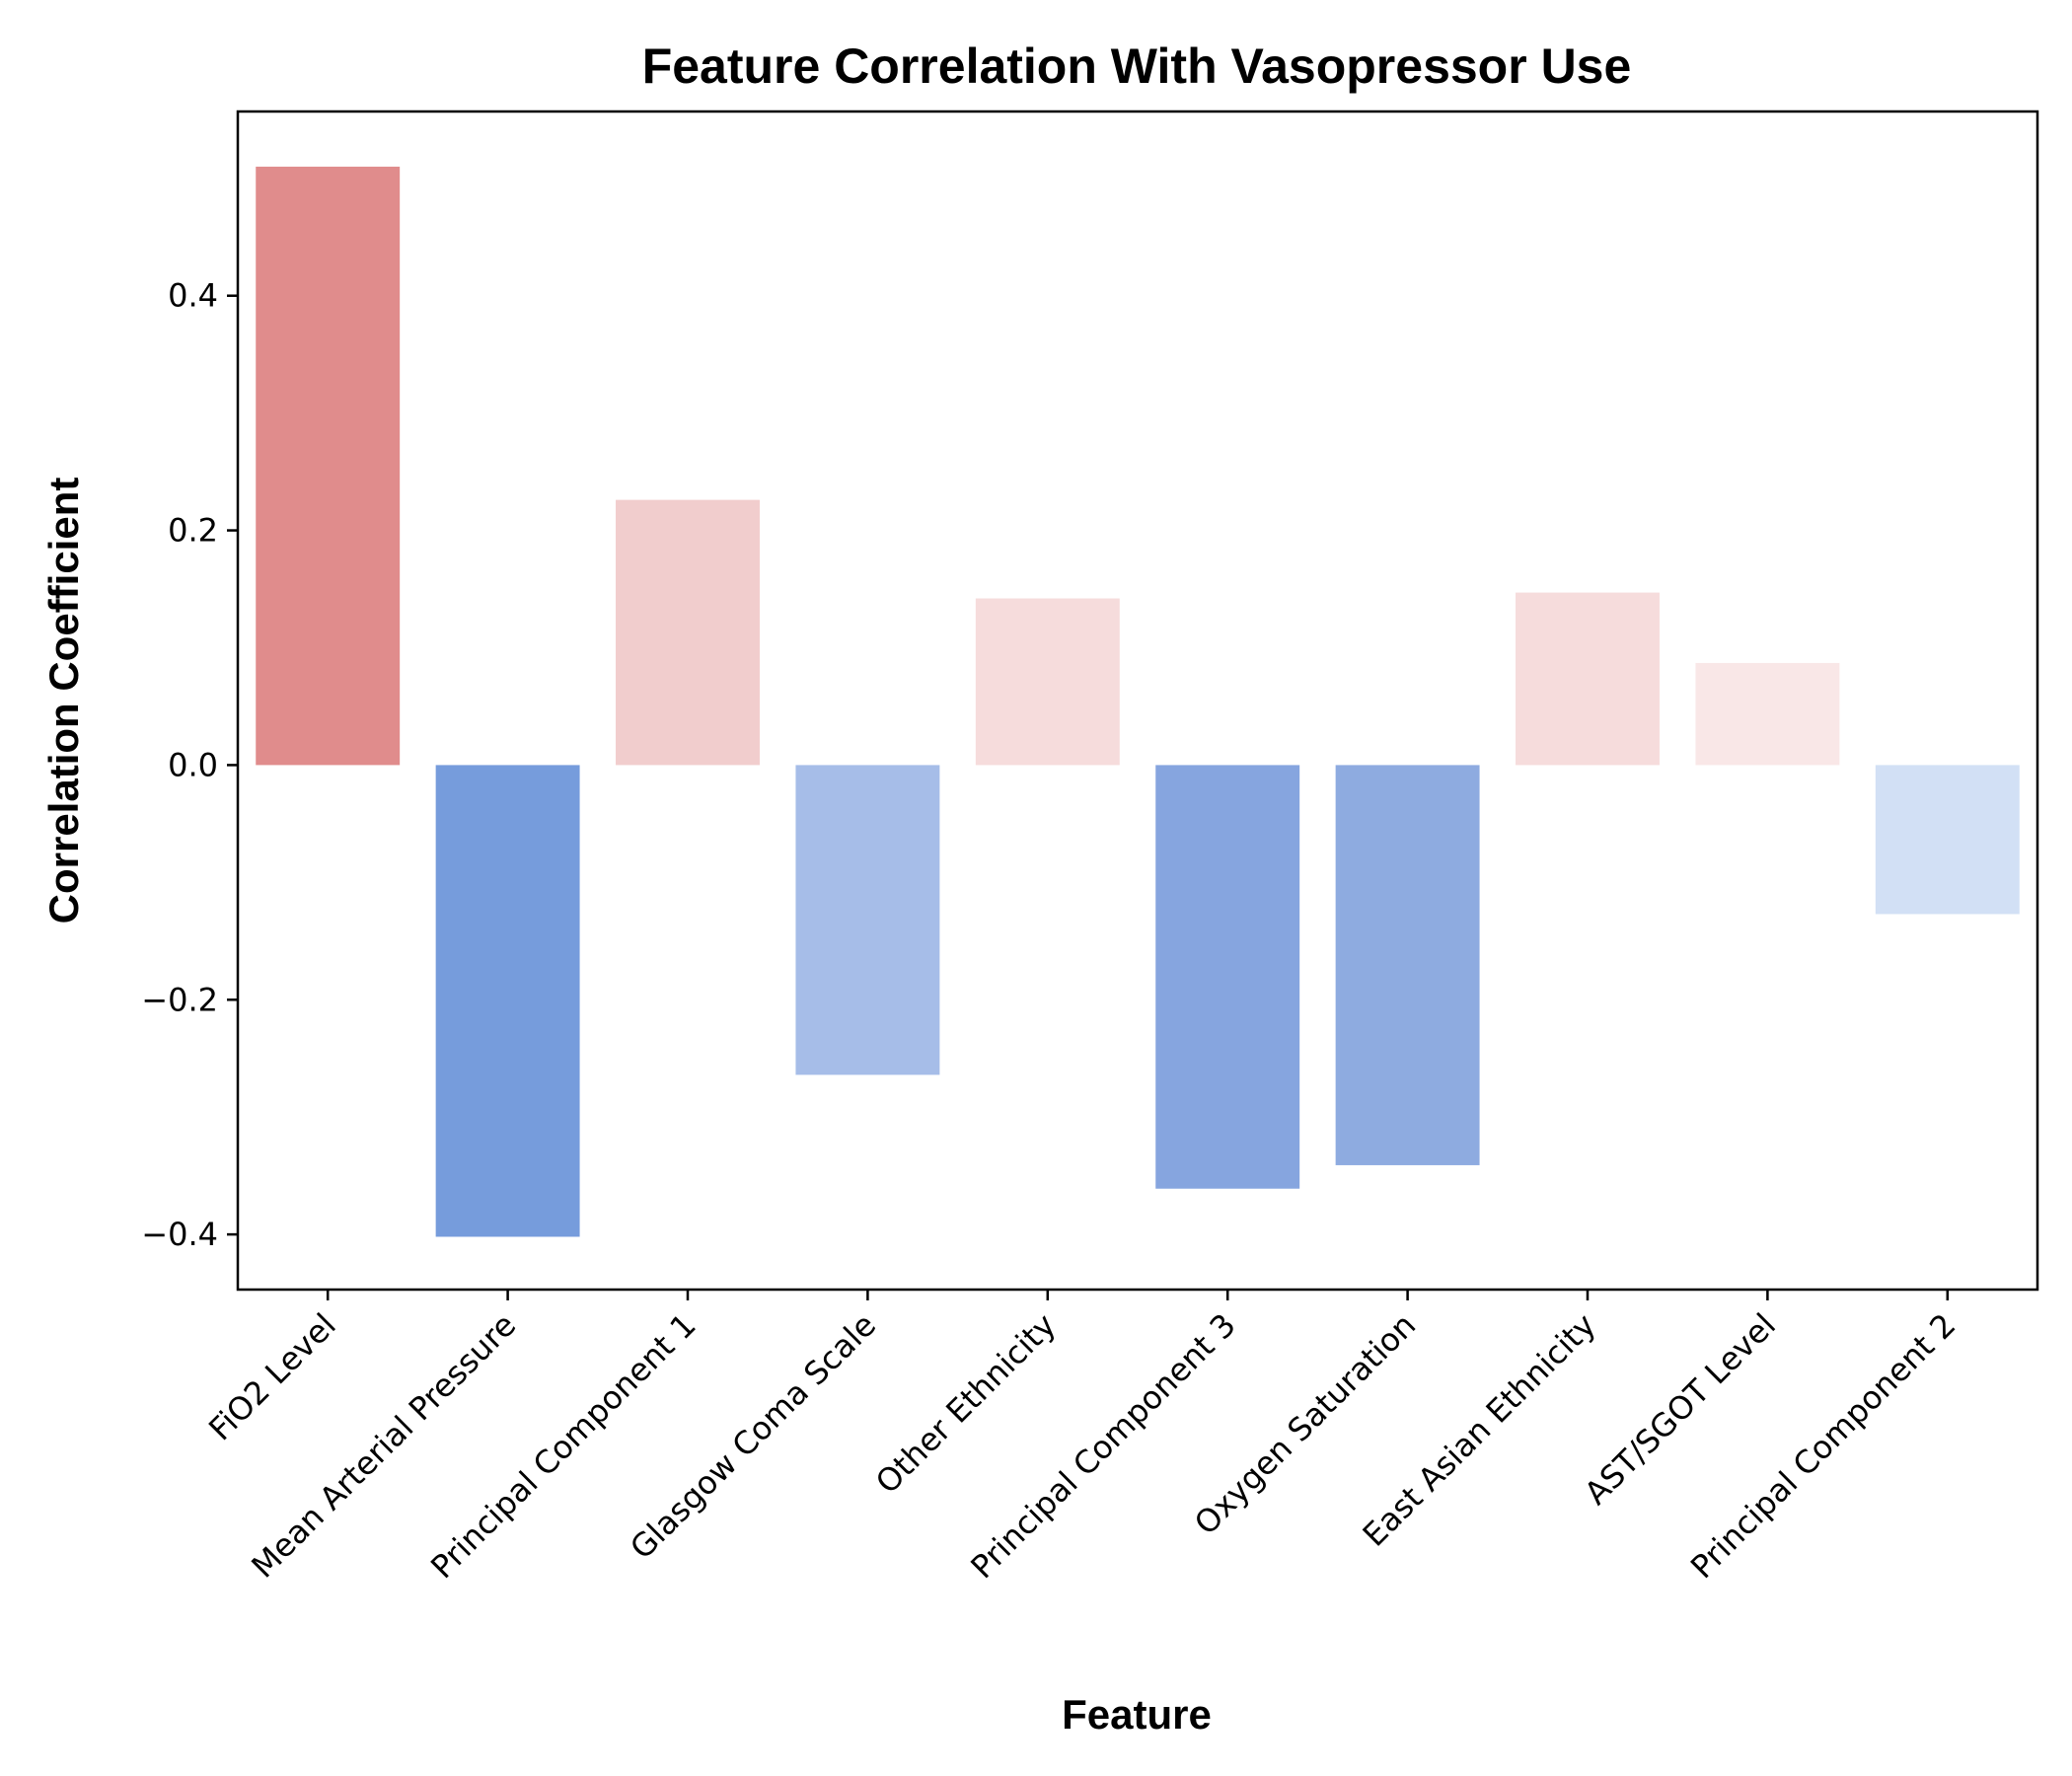  I want to click on x-tick-label: FiO2 Level, so click(272, 1377).